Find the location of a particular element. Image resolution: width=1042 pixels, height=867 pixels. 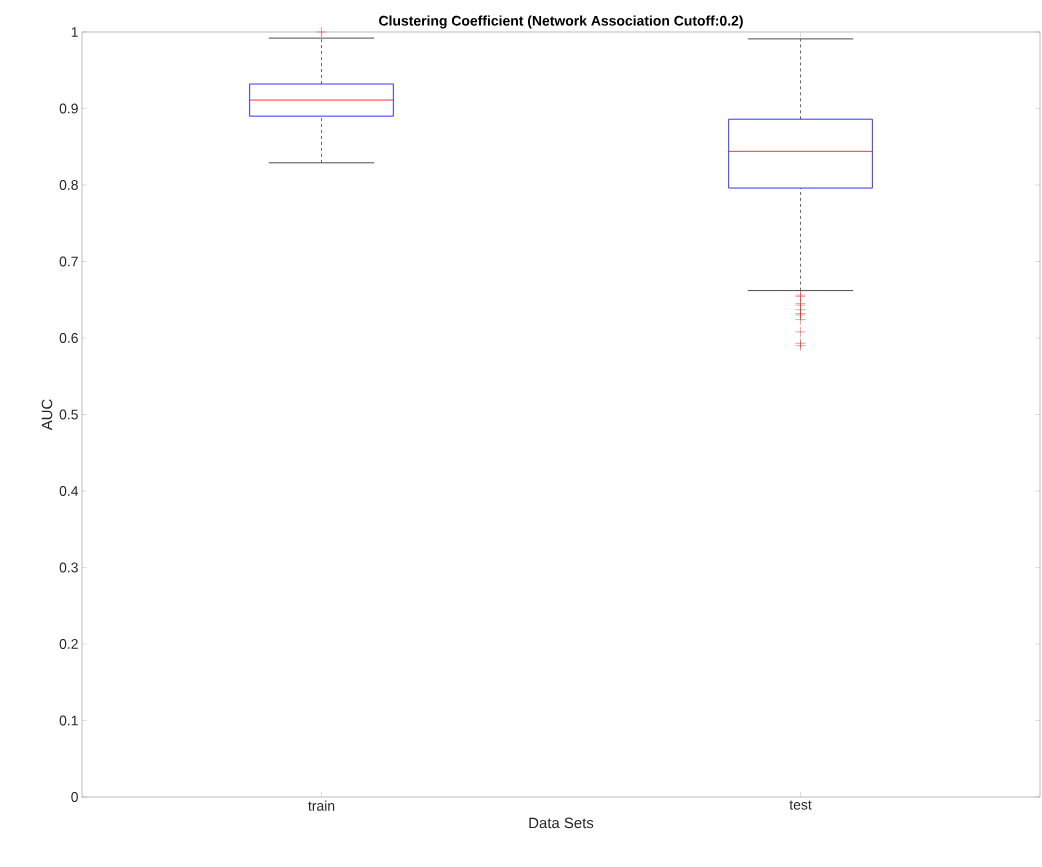

y-tick-label: 0.6 is located at coordinates (68, 338).